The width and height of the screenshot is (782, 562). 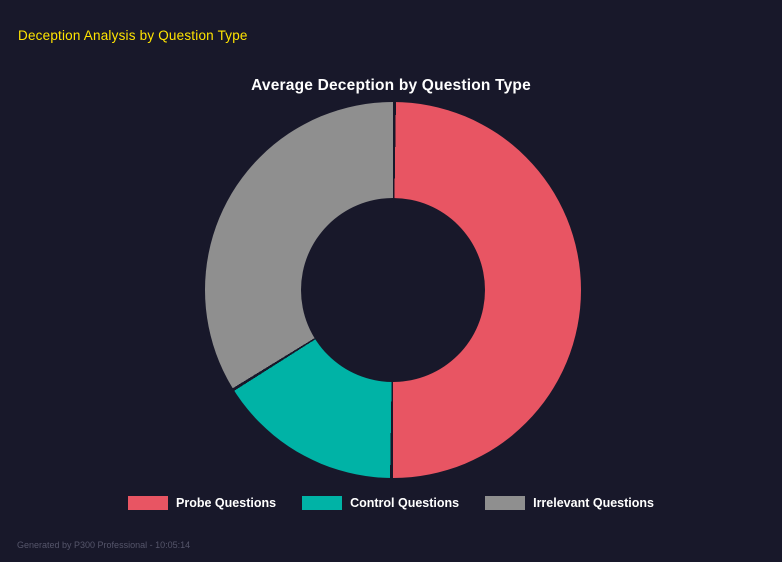 I want to click on legend-swatch-irrelevant, so click(x=505, y=503).